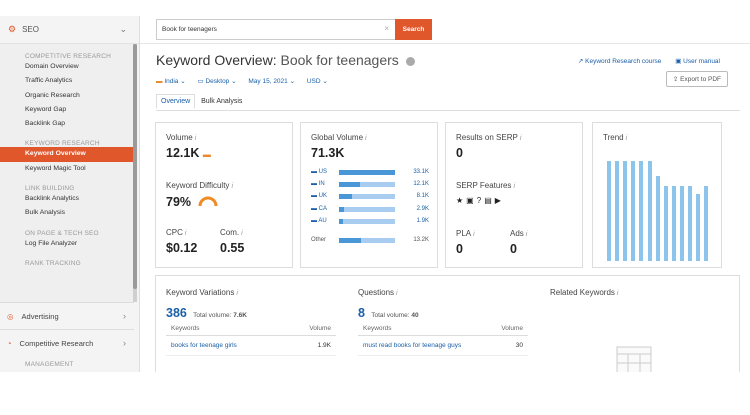 The width and height of the screenshot is (750, 415). I want to click on page-title: Keyword Overview: Book for teenagers, so click(285, 60).